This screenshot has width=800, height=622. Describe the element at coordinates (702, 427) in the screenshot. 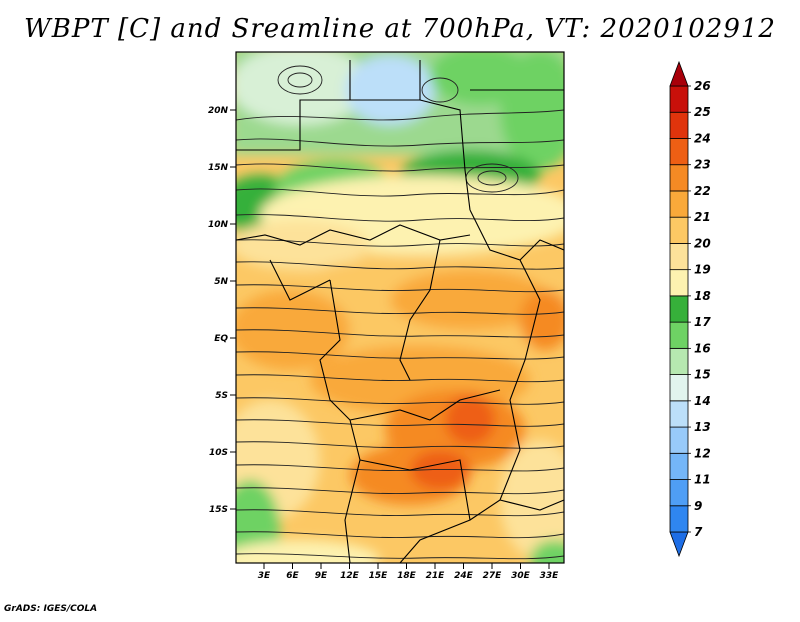

I see `colorbar-label: 13` at that location.